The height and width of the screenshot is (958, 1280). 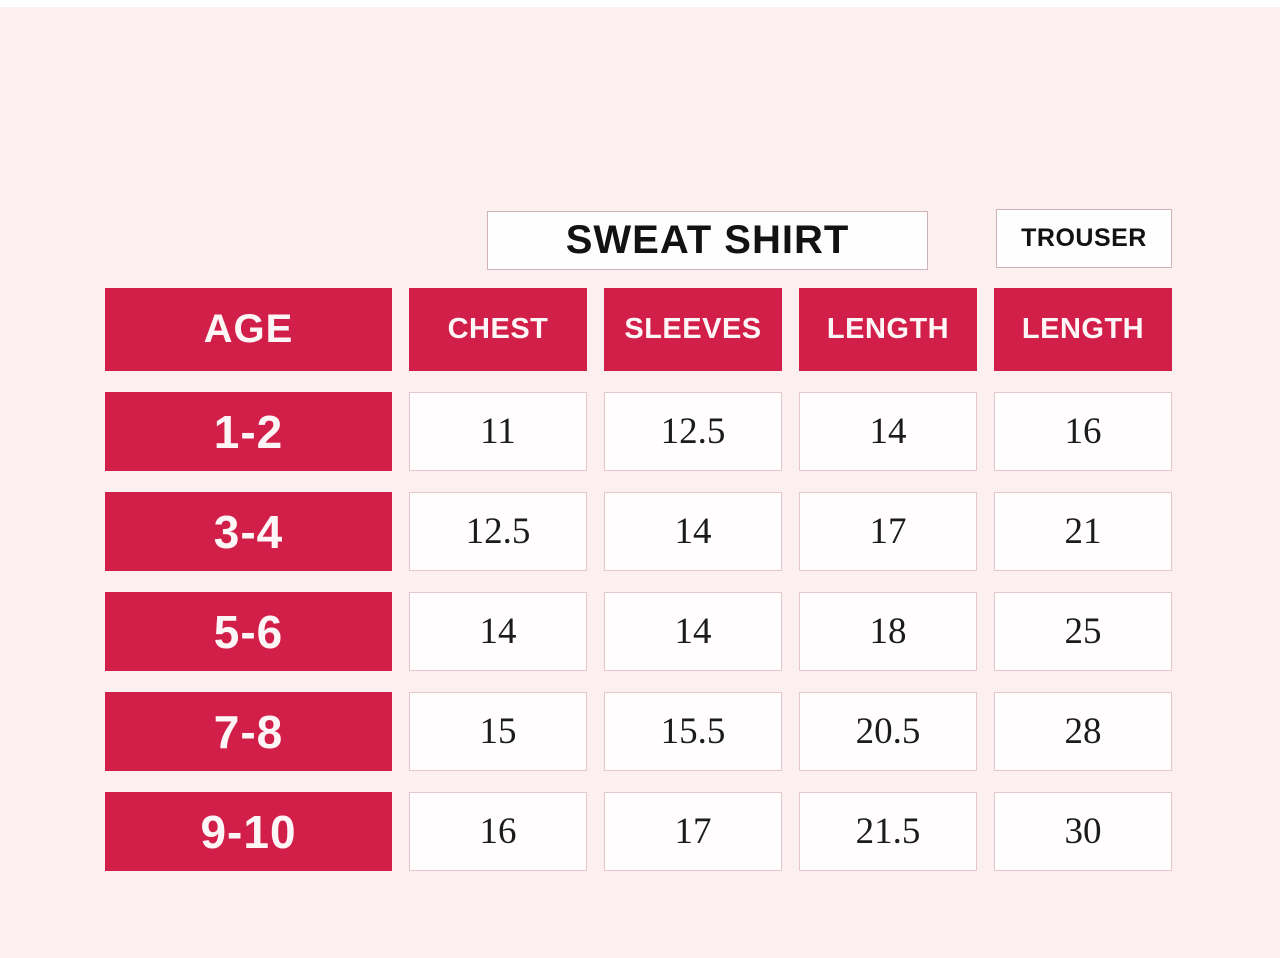 What do you see at coordinates (498, 631) in the screenshot?
I see `table-cell-chest: 14` at bounding box center [498, 631].